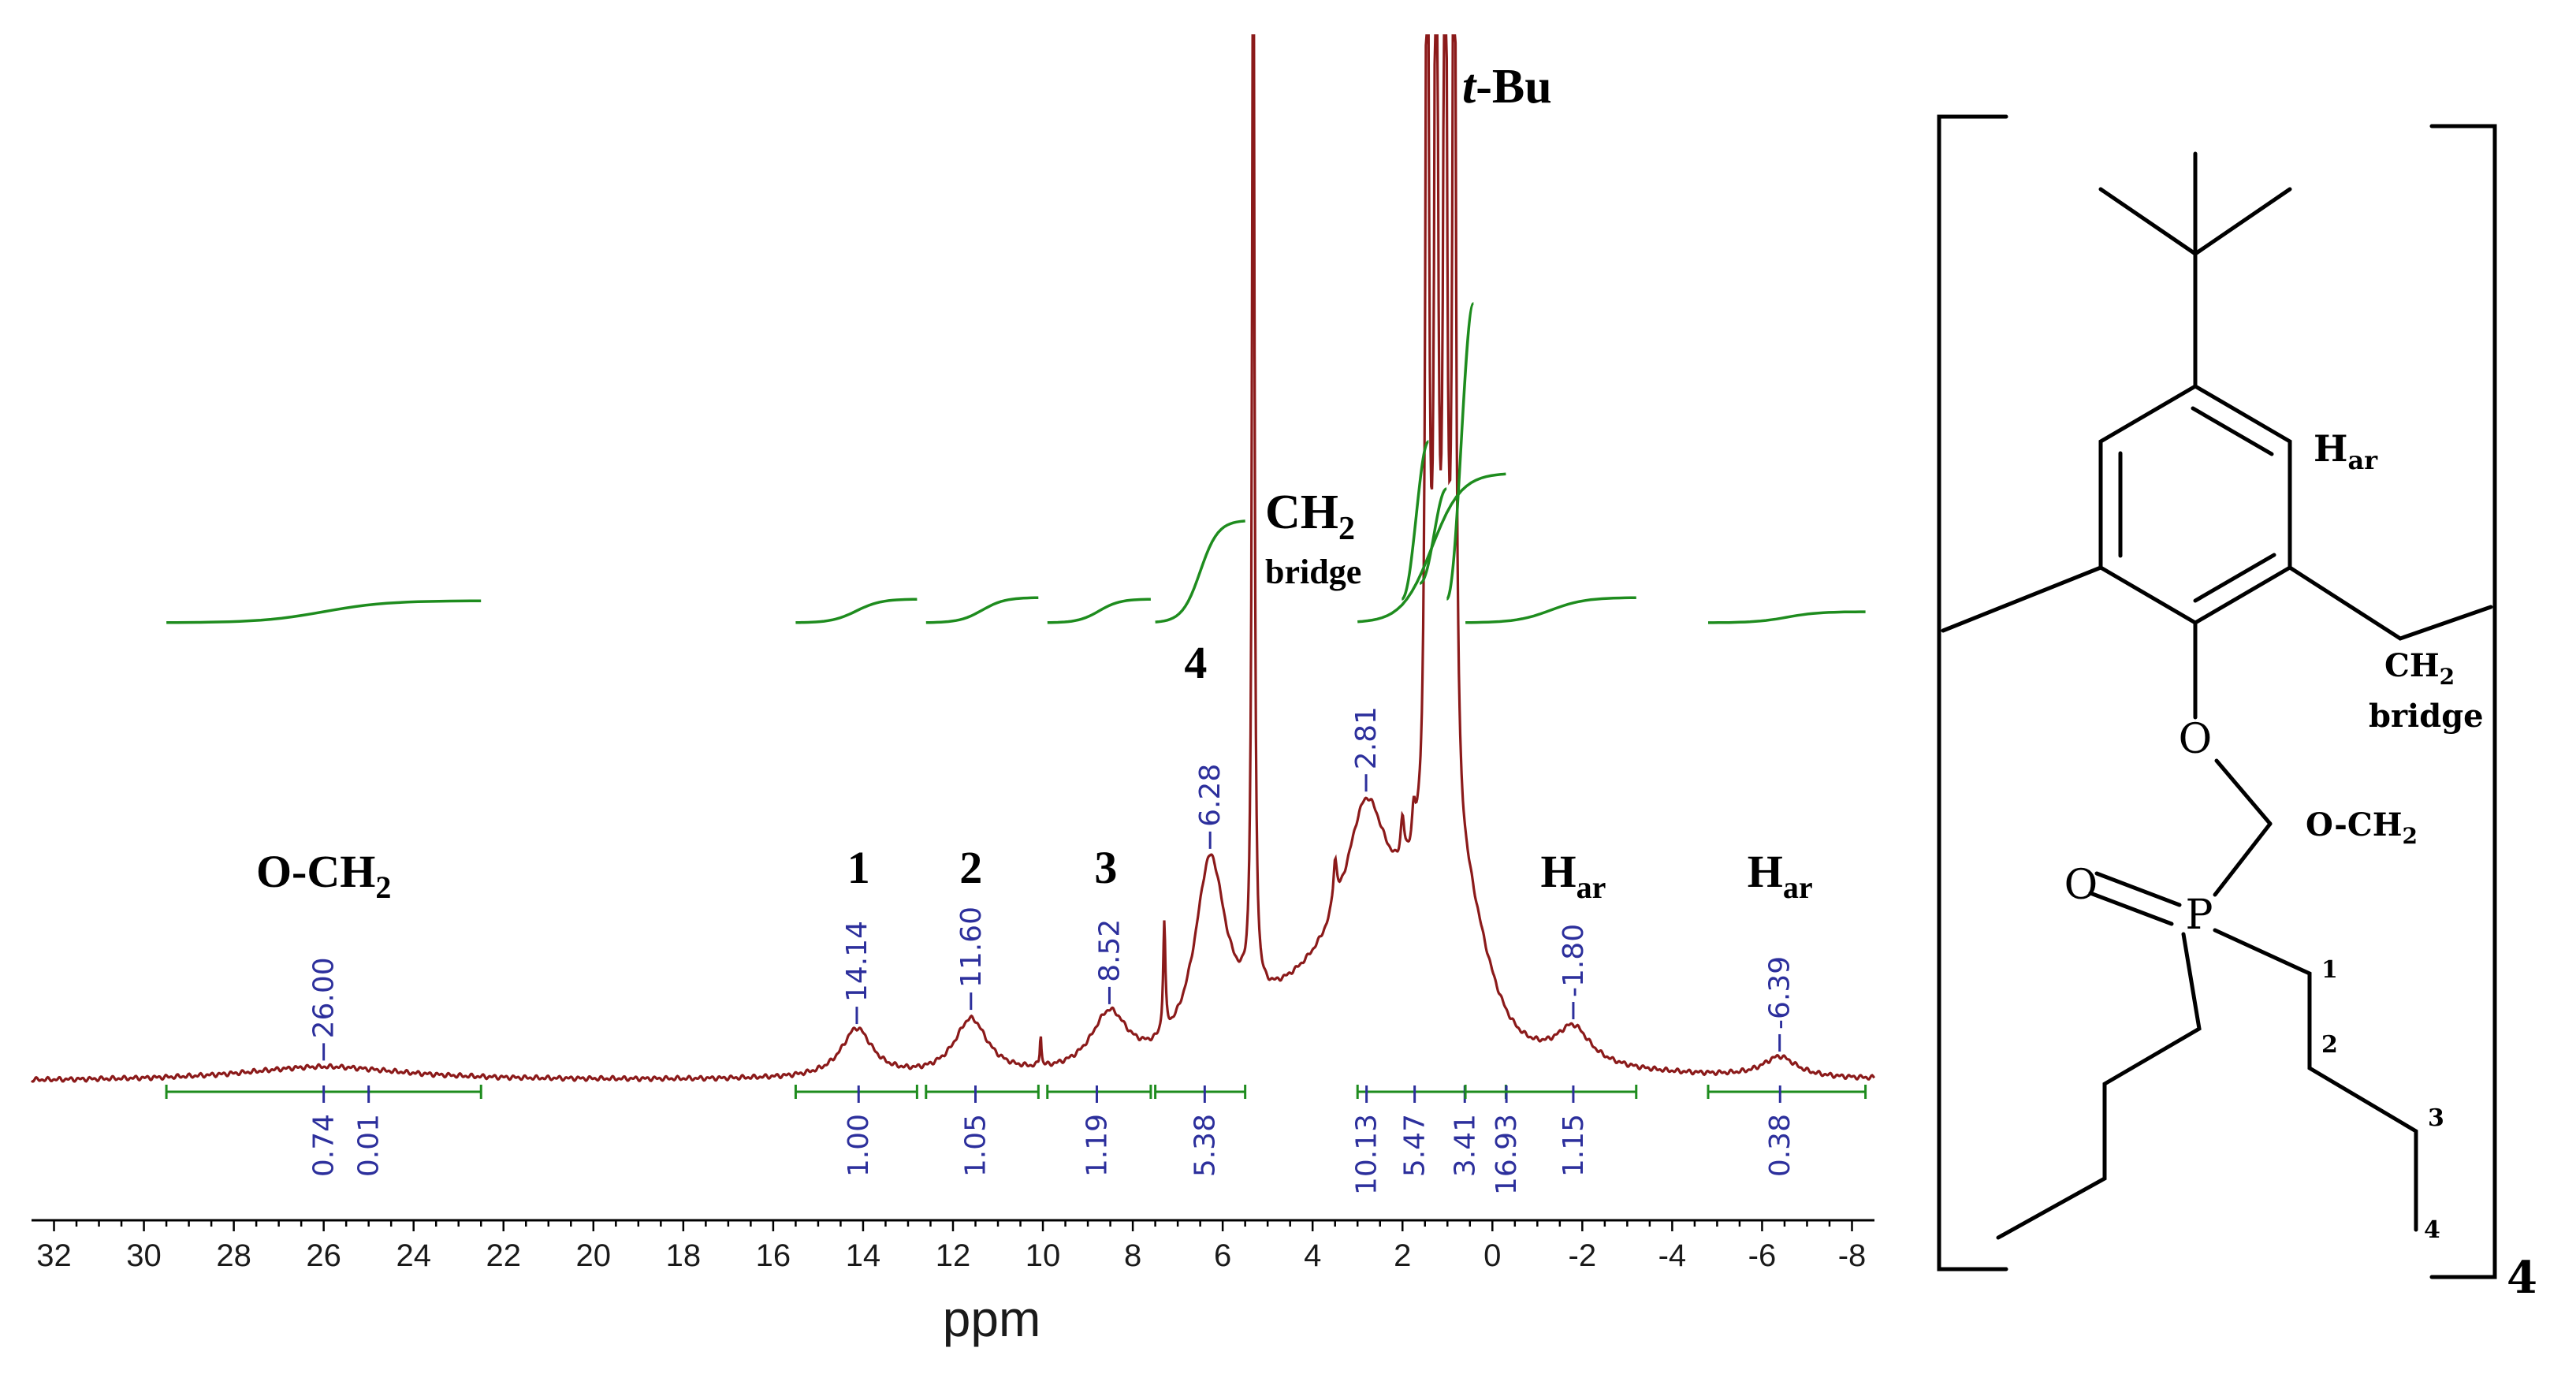 This screenshot has height=1400, width=2576. Describe the element at coordinates (144, 1255) in the screenshot. I see `x-tick-label: 30` at that location.